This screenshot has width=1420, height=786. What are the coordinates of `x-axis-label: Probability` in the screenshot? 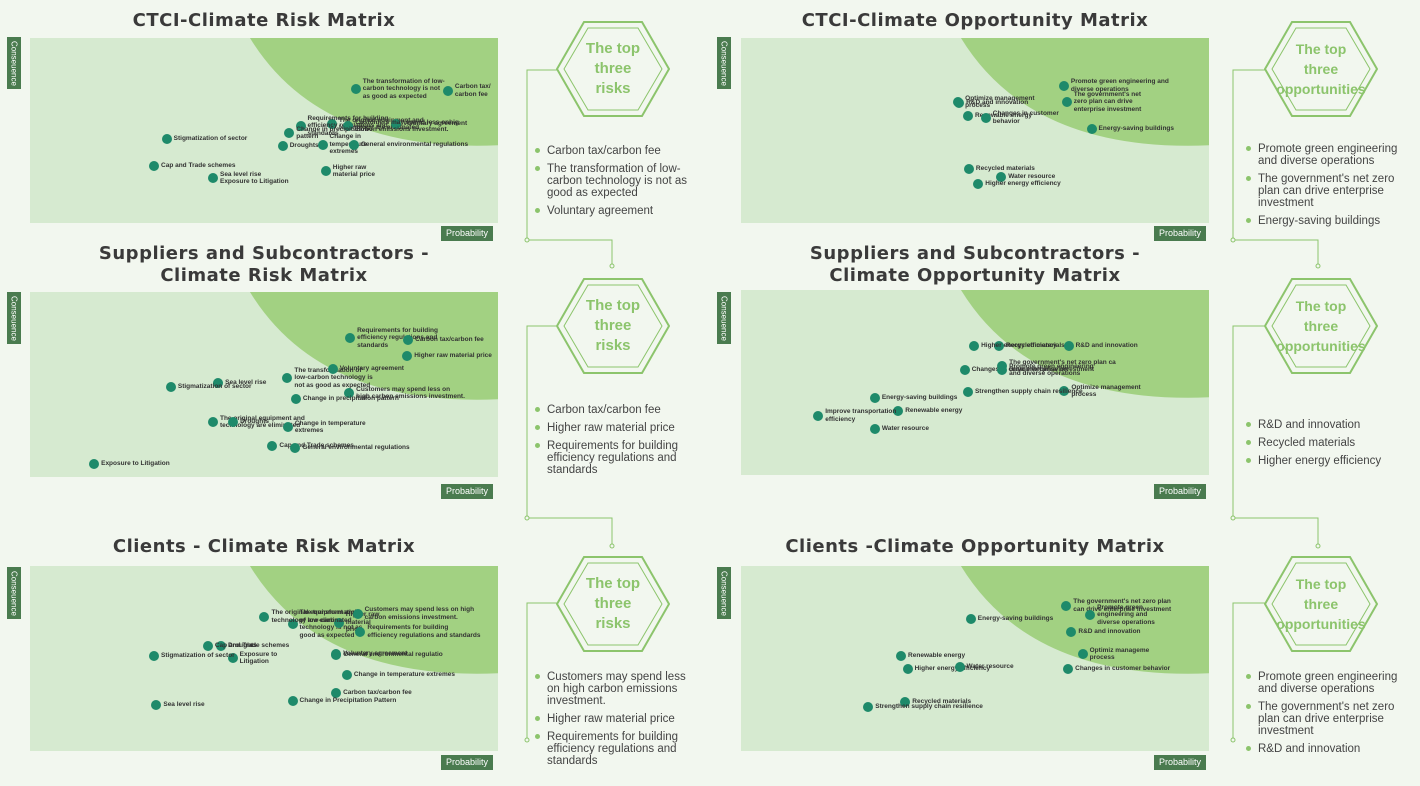 It's located at (1180, 762).